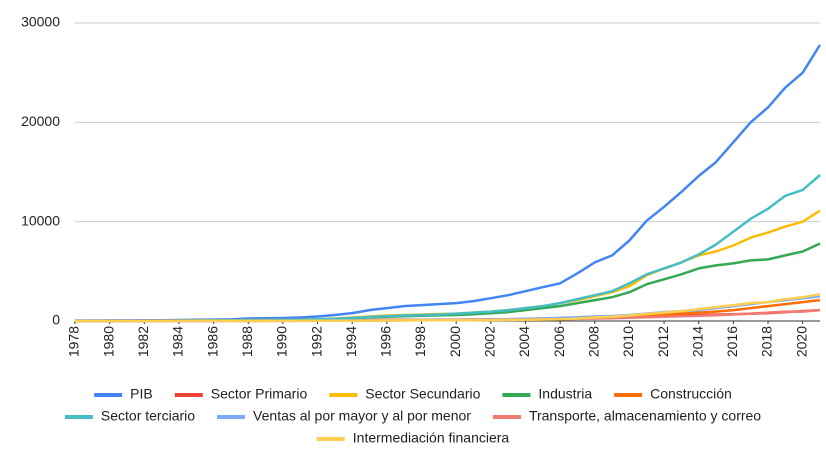 This screenshot has width=826, height=449. Describe the element at coordinates (351, 341) in the screenshot. I see `x-tick-label: 1994` at that location.